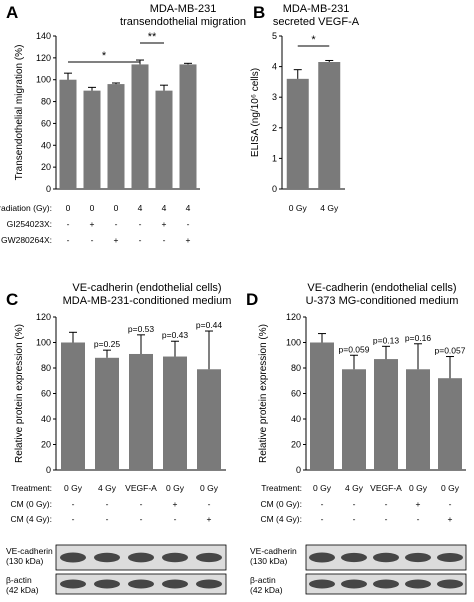  I want to click on panel-c-p-value: p=0.53, so click(141, 329).